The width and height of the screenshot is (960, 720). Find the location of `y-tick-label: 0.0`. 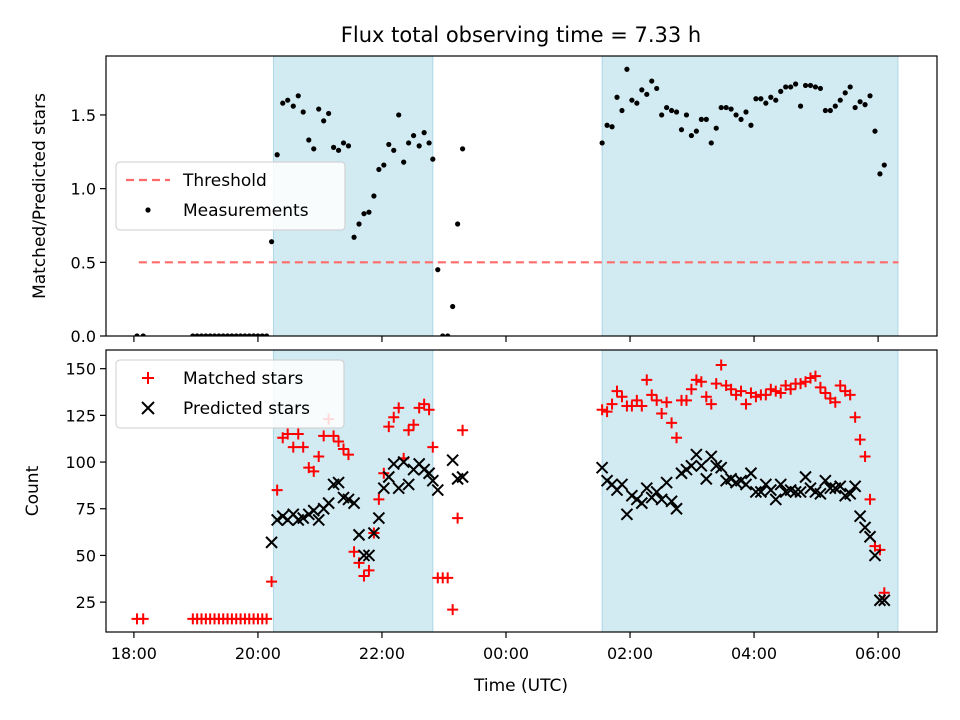

y-tick-label: 0.0 is located at coordinates (83, 336).